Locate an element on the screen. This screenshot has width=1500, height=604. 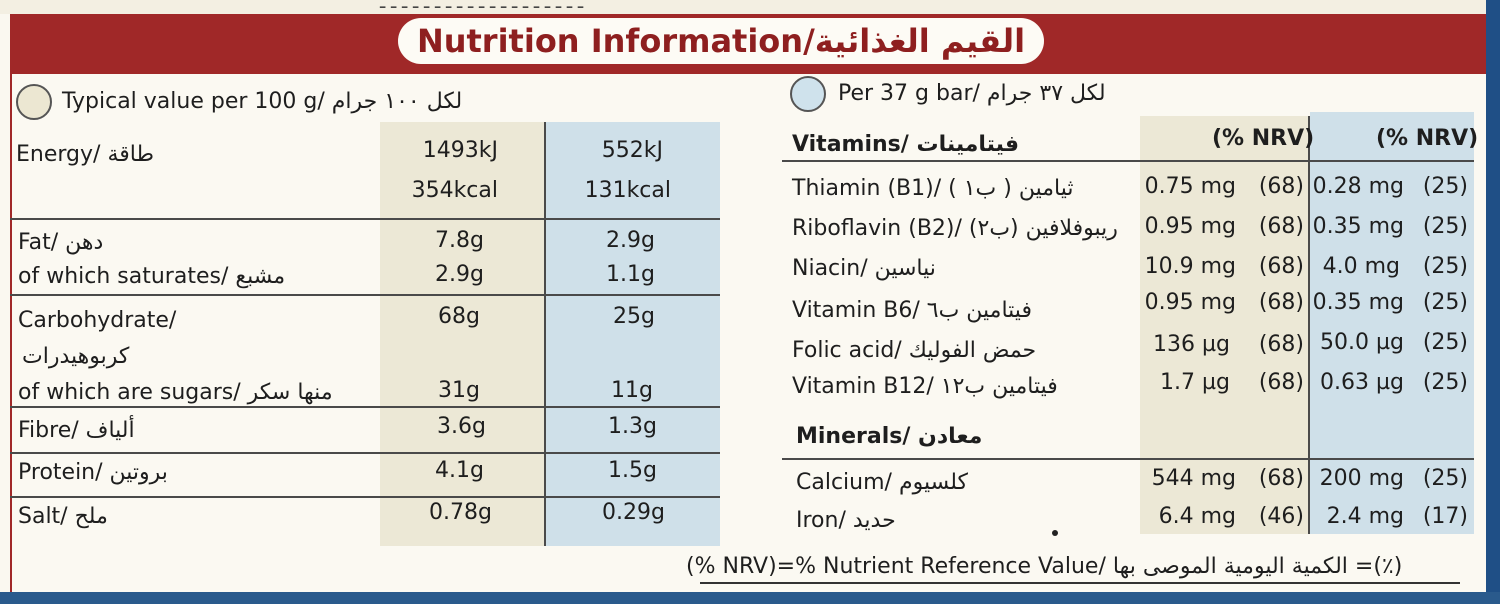
value-carbohydrate-bar: 25g is located at coordinates (634, 316).